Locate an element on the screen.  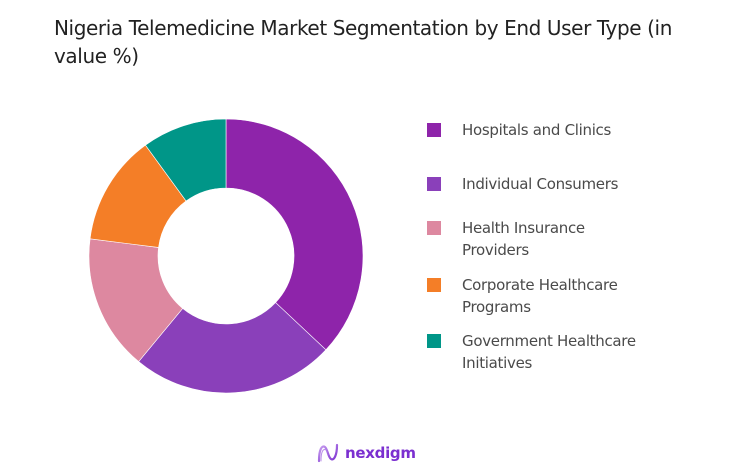
legend-item-hospitals: Hospitals and Clinics is located at coordinates (544, 130).